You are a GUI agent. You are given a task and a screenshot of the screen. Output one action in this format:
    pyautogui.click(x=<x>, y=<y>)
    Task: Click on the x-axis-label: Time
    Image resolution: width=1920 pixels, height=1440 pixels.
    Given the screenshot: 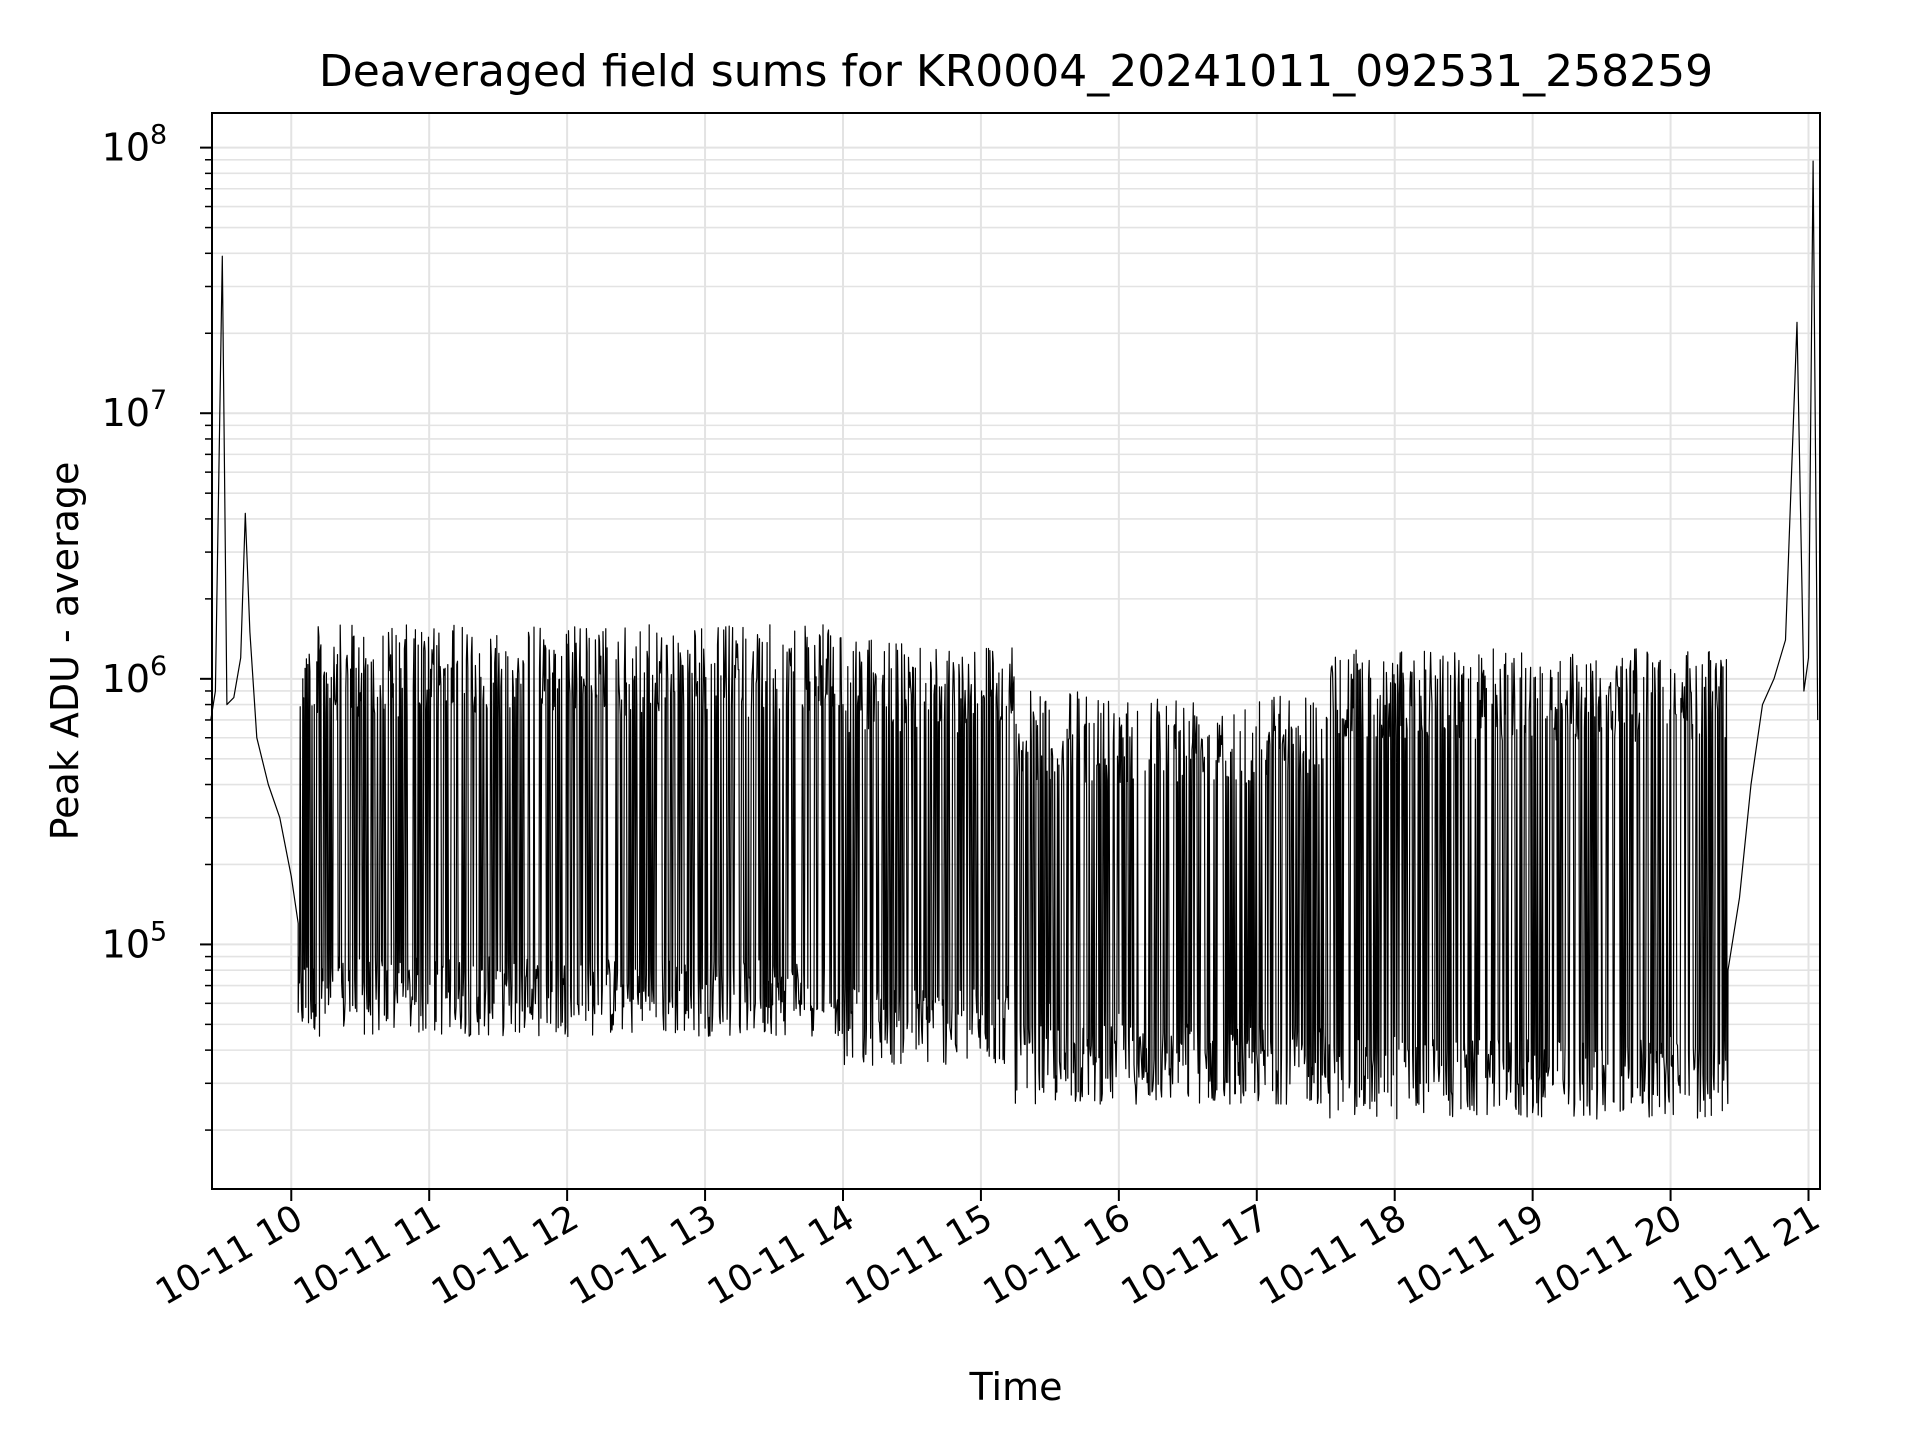 What is the action you would take?
    pyautogui.click(x=1016, y=1387)
    